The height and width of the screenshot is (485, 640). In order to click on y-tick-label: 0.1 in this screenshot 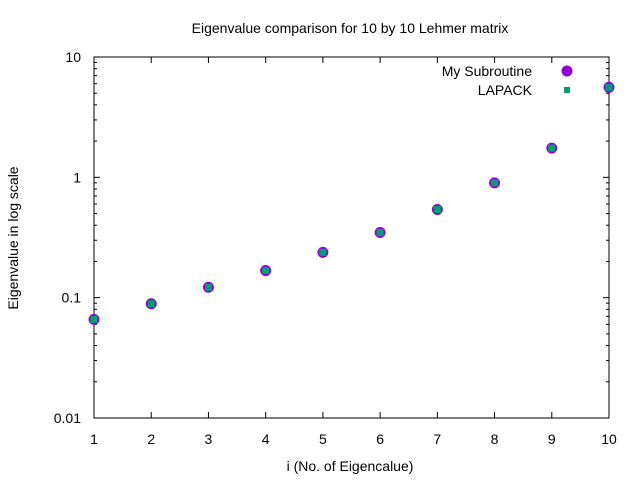, I will do `click(72, 298)`.